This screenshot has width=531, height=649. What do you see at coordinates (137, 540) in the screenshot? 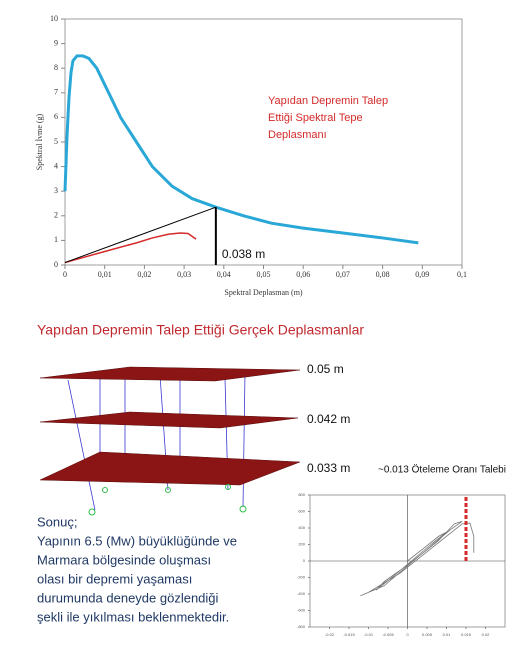
I see `conclusion-line: Yapının 6.5 (Mw) büyüklüğünde ve` at bounding box center [137, 540].